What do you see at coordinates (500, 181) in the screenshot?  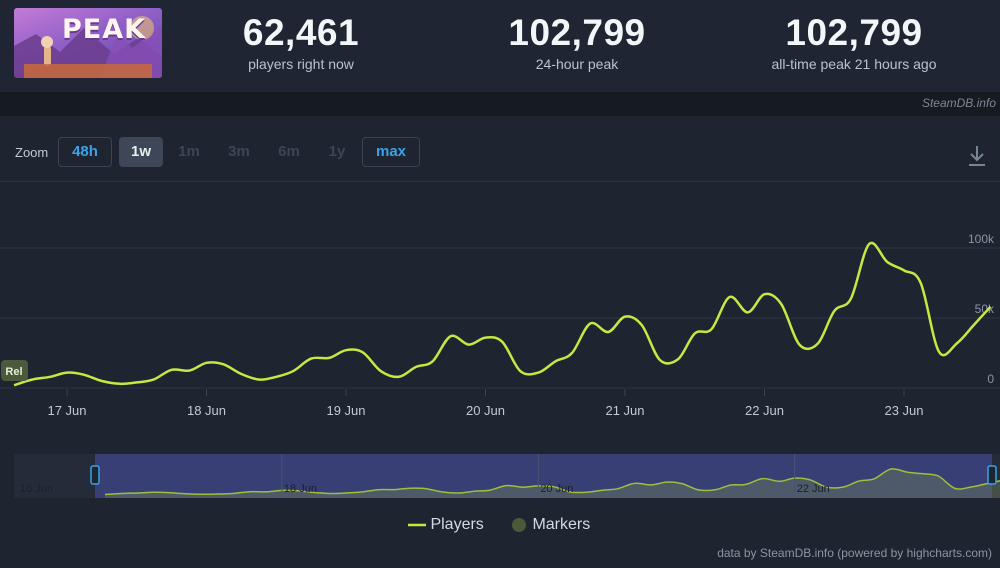 I see `toolbar-divider` at bounding box center [500, 181].